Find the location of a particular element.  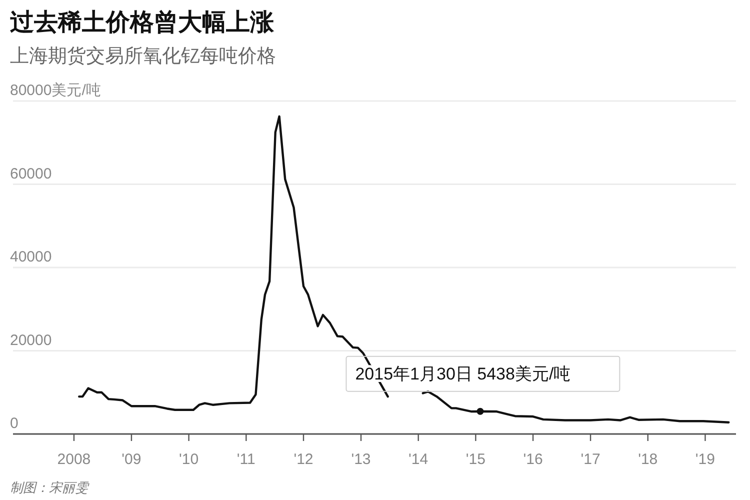

text: 制图：宋丽雯 is located at coordinates (50, 487).